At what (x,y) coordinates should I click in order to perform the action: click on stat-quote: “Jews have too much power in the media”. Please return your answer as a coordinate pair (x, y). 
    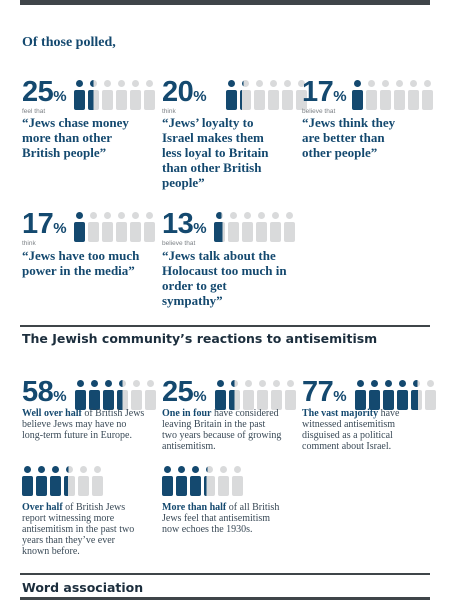
    Looking at the image, I should click on (81, 263).